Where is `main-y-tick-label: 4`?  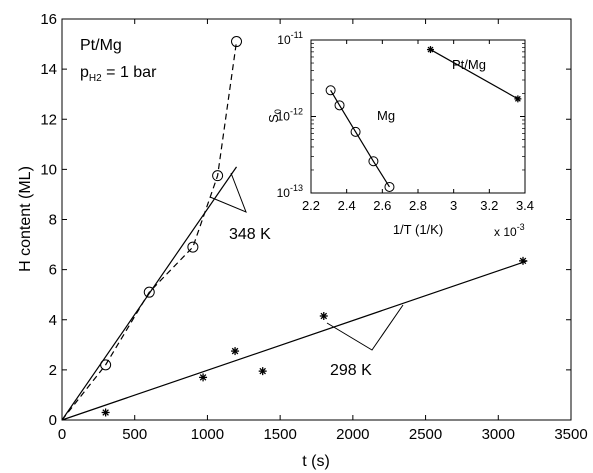 main-y-tick-label: 4 is located at coordinates (53, 320).